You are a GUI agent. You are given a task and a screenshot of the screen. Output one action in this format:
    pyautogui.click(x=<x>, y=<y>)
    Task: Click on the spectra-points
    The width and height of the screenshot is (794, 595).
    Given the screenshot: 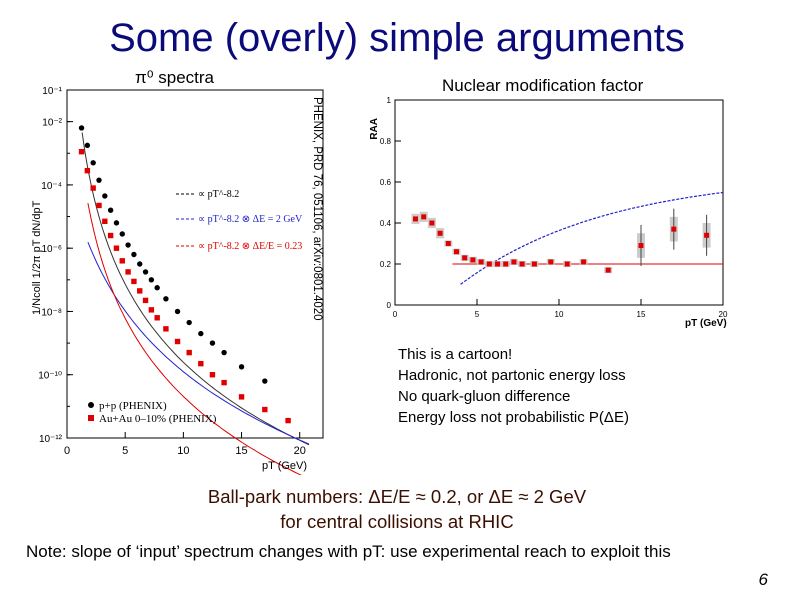 What is the action you would take?
    pyautogui.click(x=184, y=274)
    